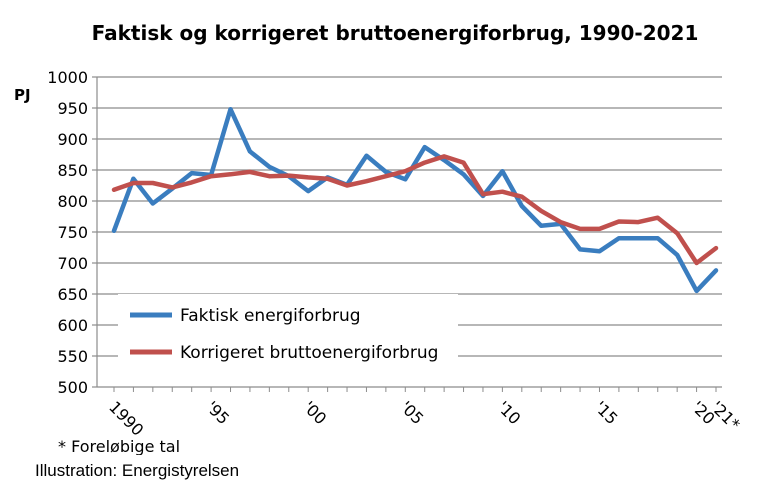 The height and width of the screenshot is (487, 770). What do you see at coordinates (217, 412) in the screenshot?
I see `x-tick-label: '95` at bounding box center [217, 412].